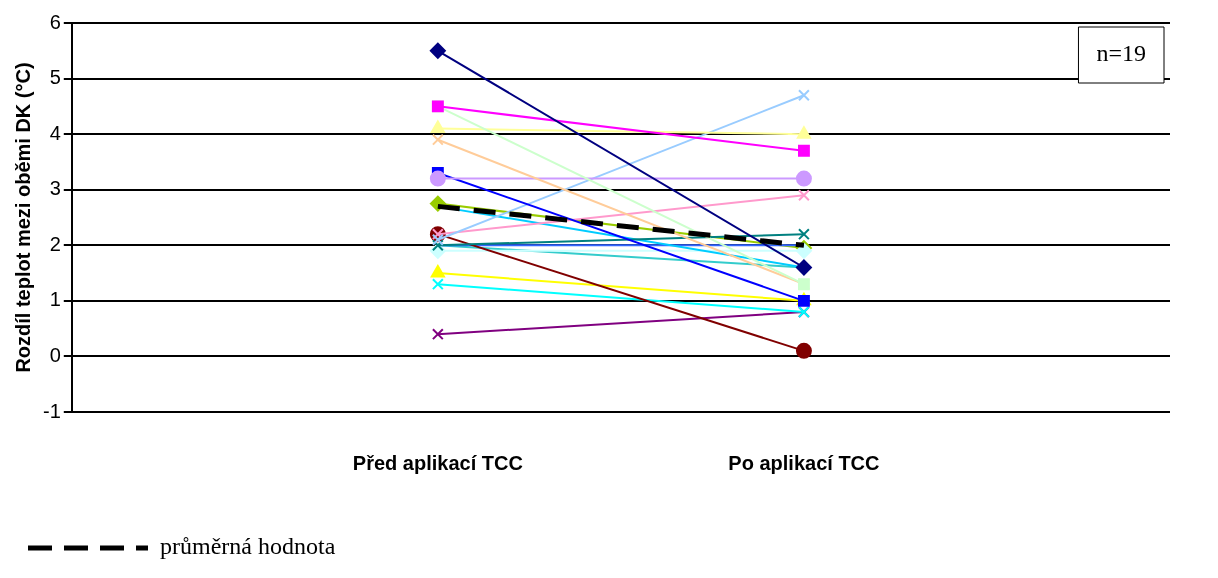 The height and width of the screenshot is (578, 1218). Describe the element at coordinates (55, 21) in the screenshot. I see `y-tick-label: 6` at that location.